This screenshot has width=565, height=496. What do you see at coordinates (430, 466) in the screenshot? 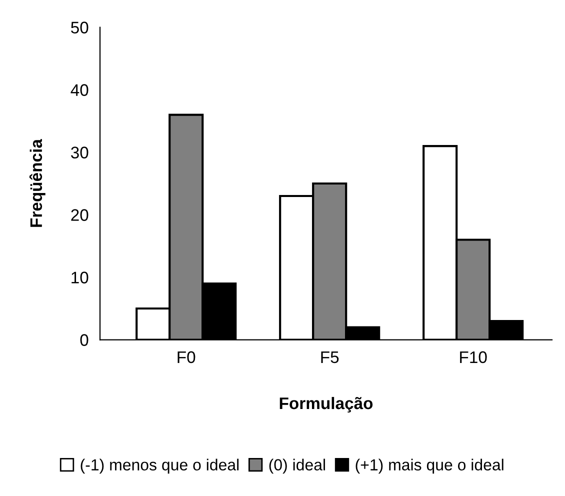
I see `legend-label: (+1) mais que o ideal` at bounding box center [430, 466].